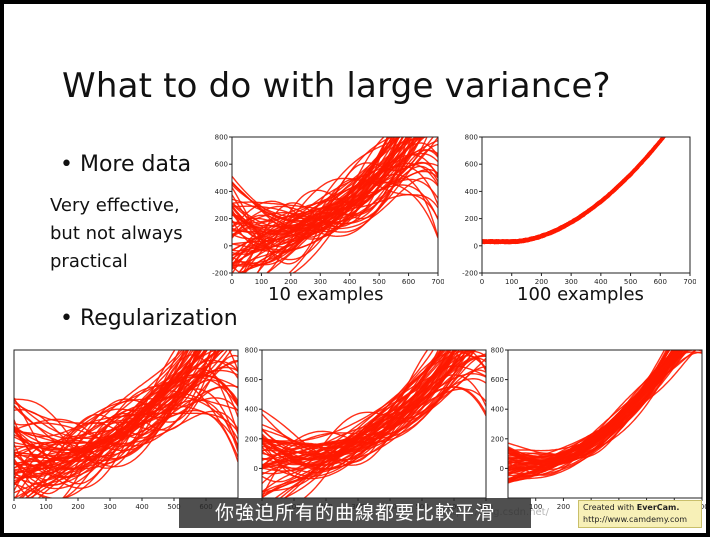 Image resolution: width=710 pixels, height=537 pixels. Describe the element at coordinates (116, 233) in the screenshot. I see `note-line-2: but not always` at that location.